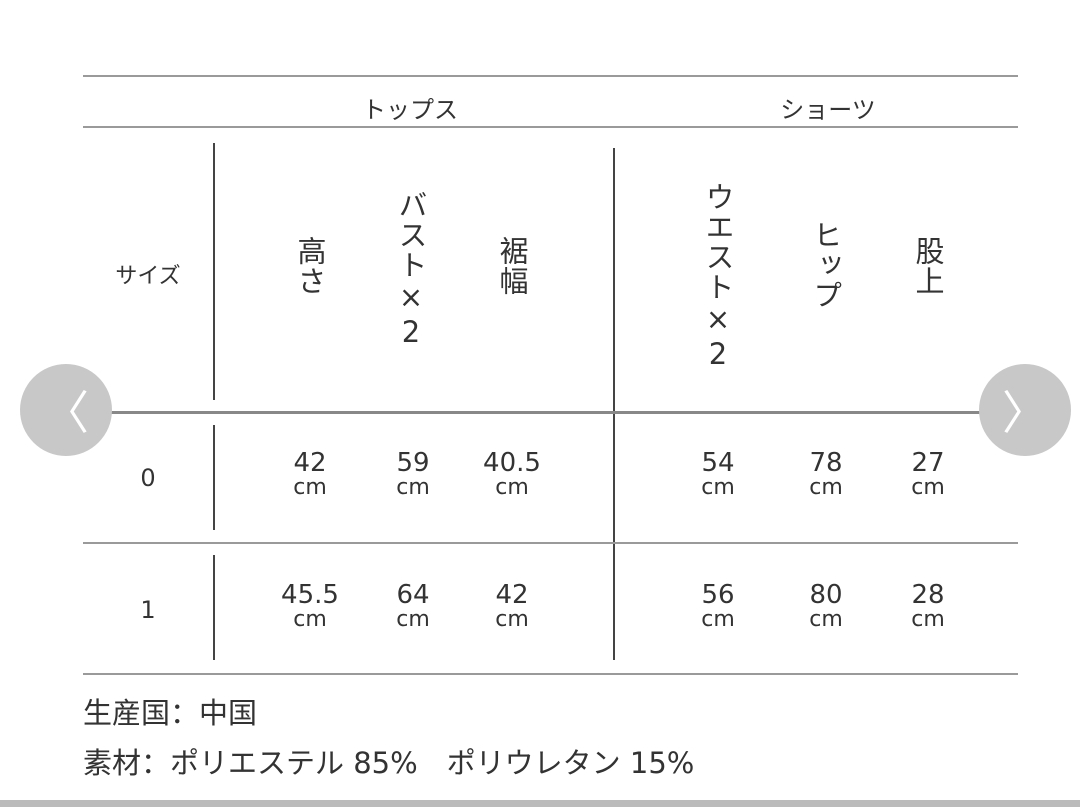  Describe the element at coordinates (826, 463) in the screenshot. I see `cell-value: 78` at that location.